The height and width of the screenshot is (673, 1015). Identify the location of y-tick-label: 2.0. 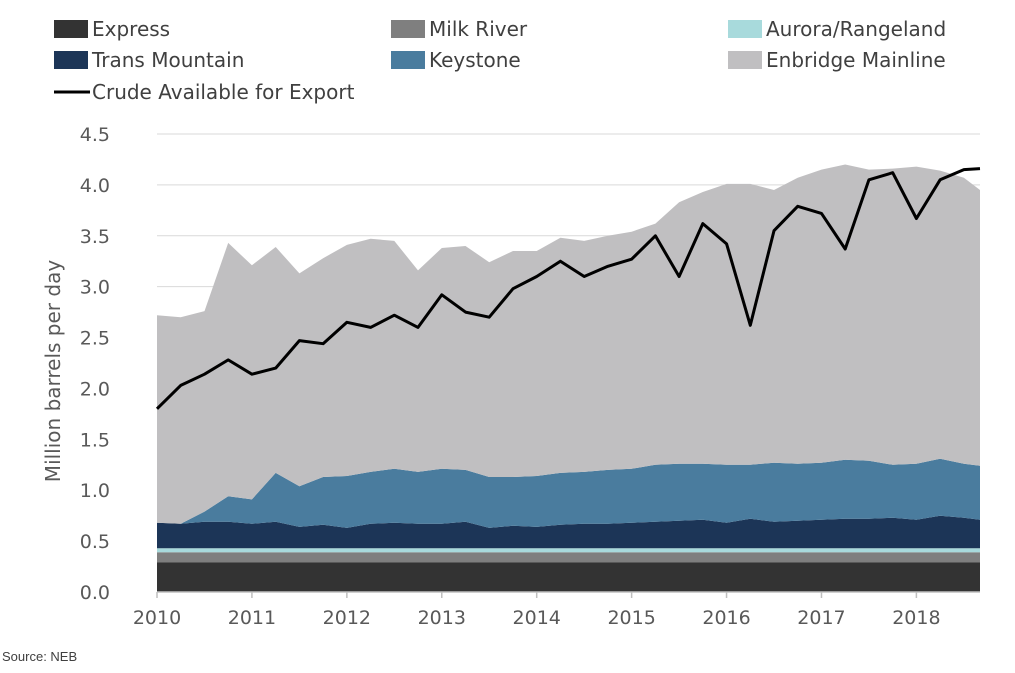
(95, 389).